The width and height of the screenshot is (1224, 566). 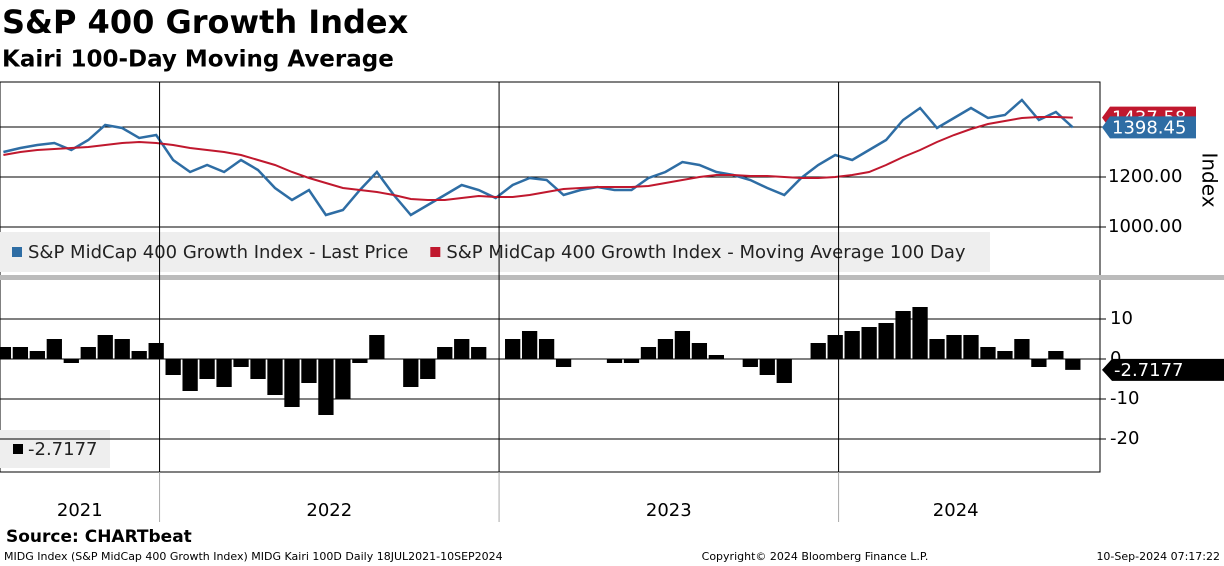 I want to click on line-series, so click(x=538, y=158).